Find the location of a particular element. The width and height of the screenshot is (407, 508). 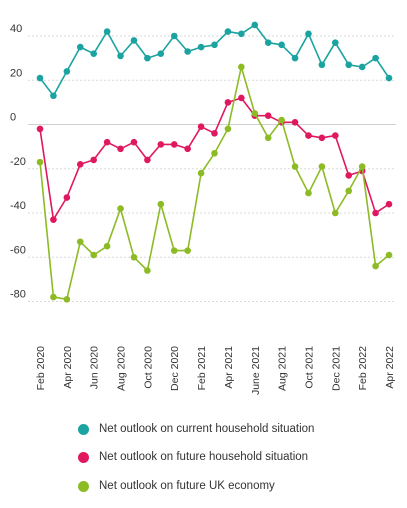

y-tick-label: 20 is located at coordinates (16, 73).